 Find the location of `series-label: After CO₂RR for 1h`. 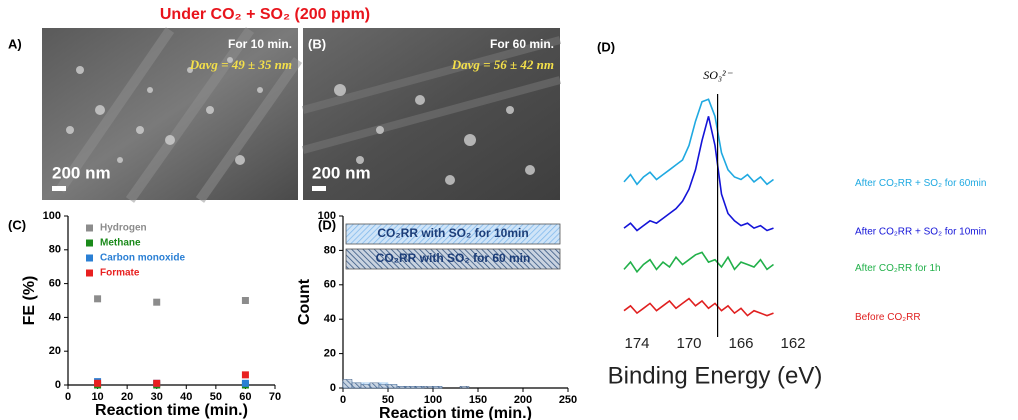

series-label: After CO₂RR for 1h is located at coordinates (898, 268).